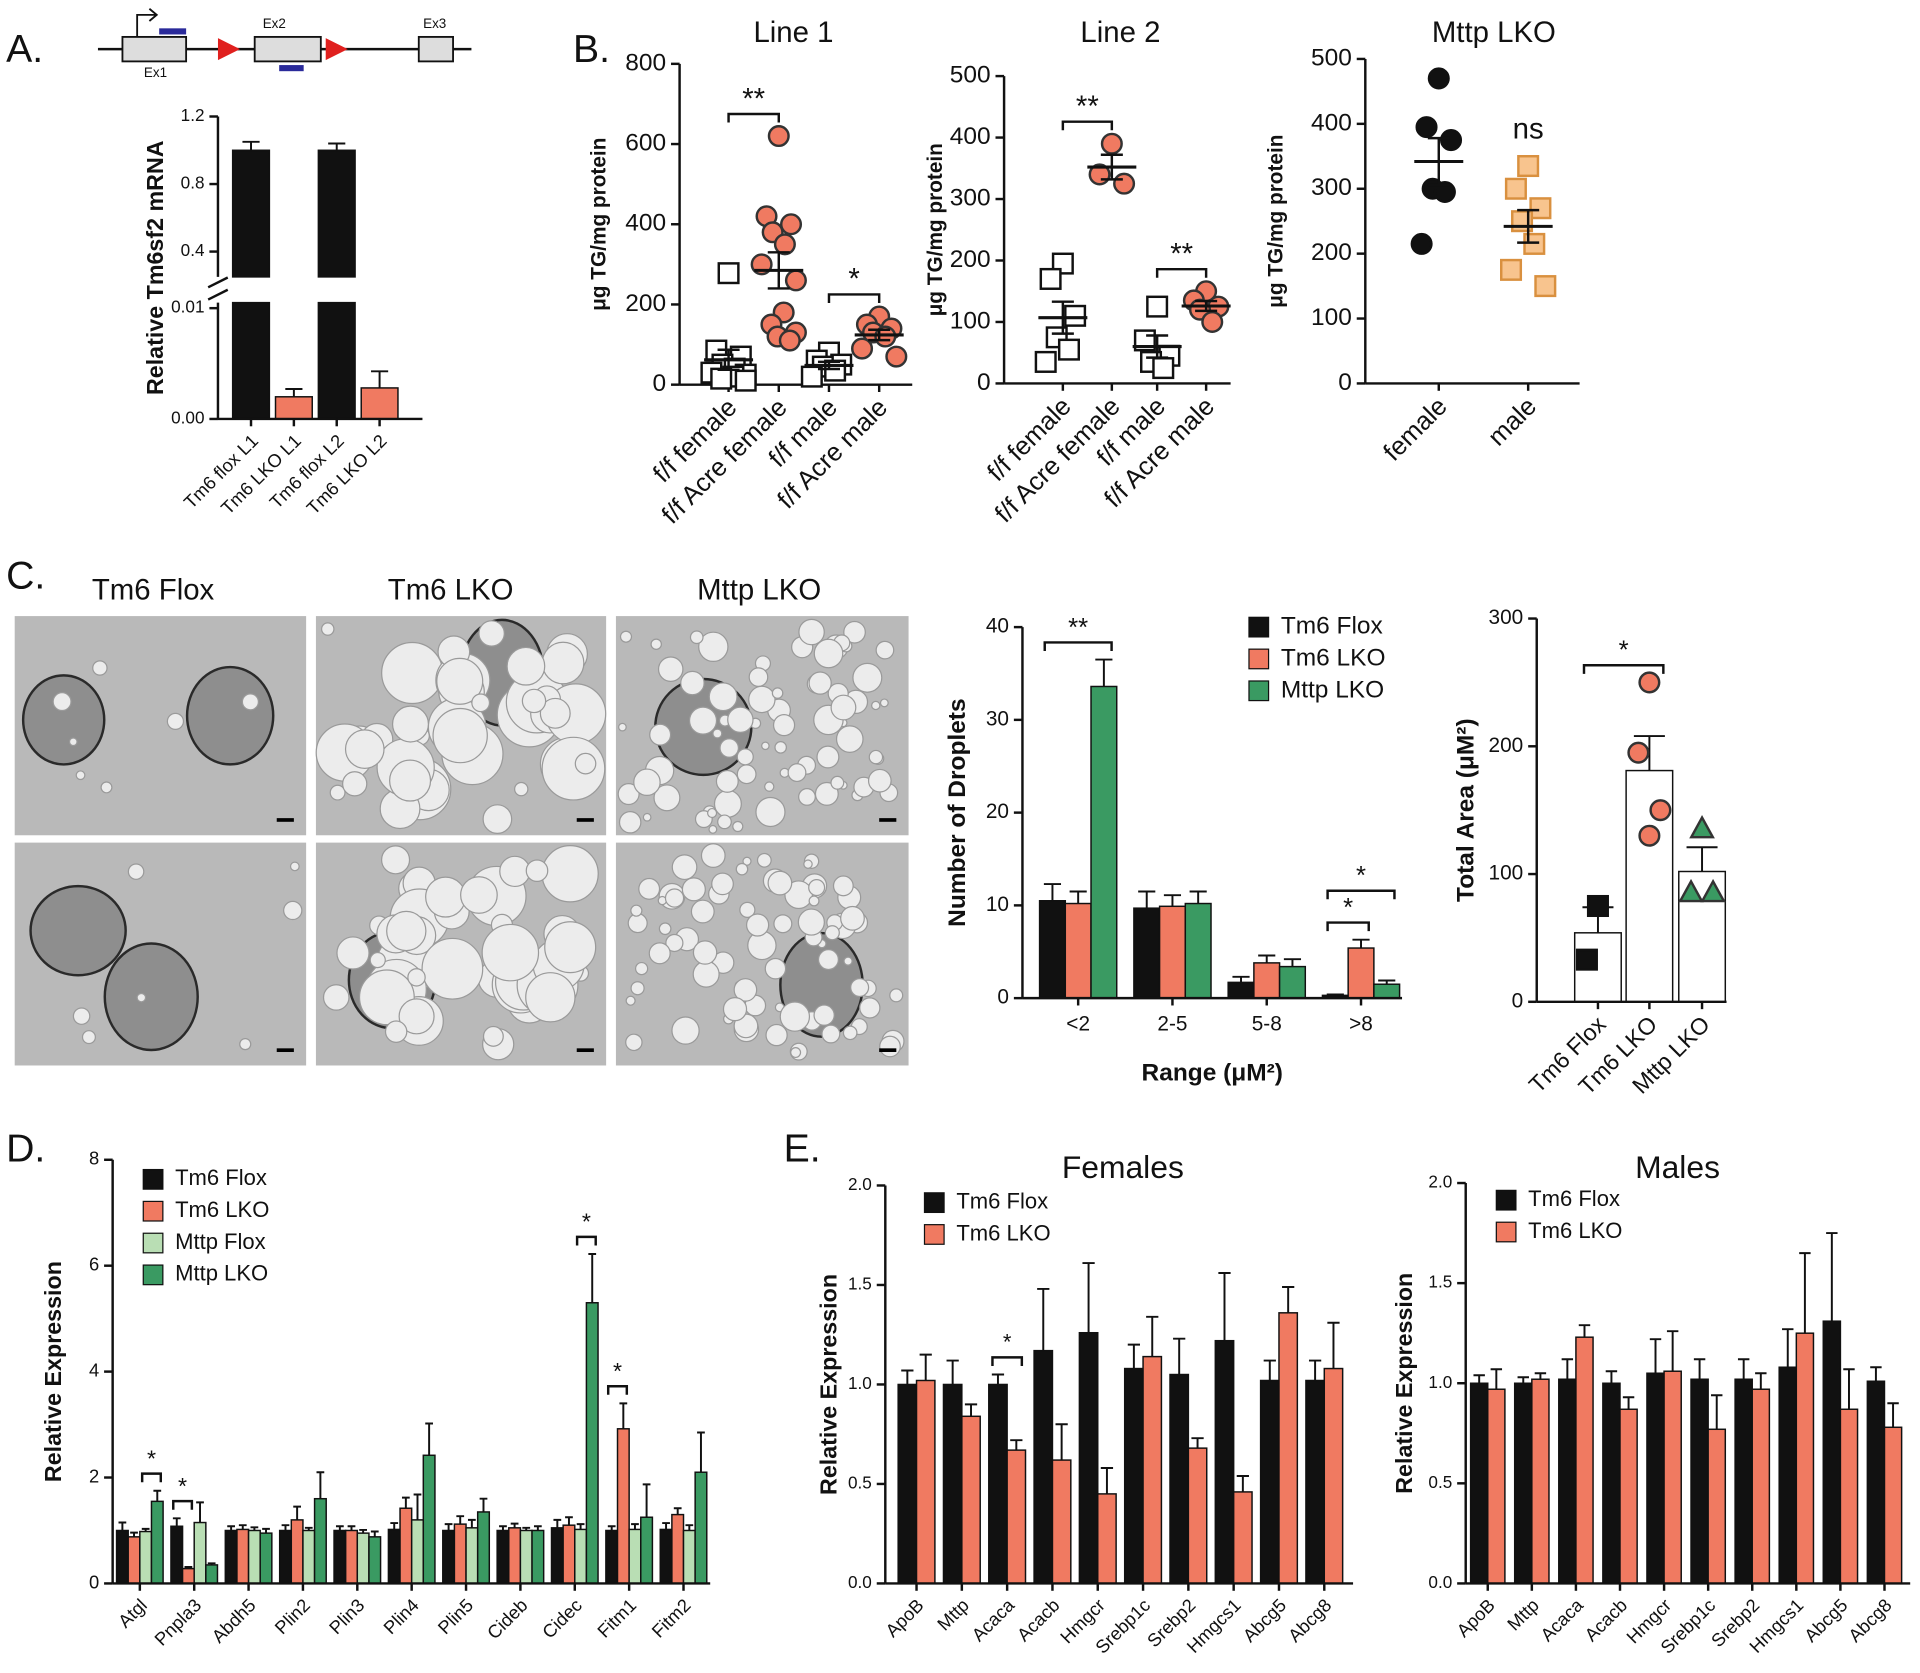 This screenshot has width=1920, height=1673. I want to click on y-tick-label: 100, so click(1506, 873).